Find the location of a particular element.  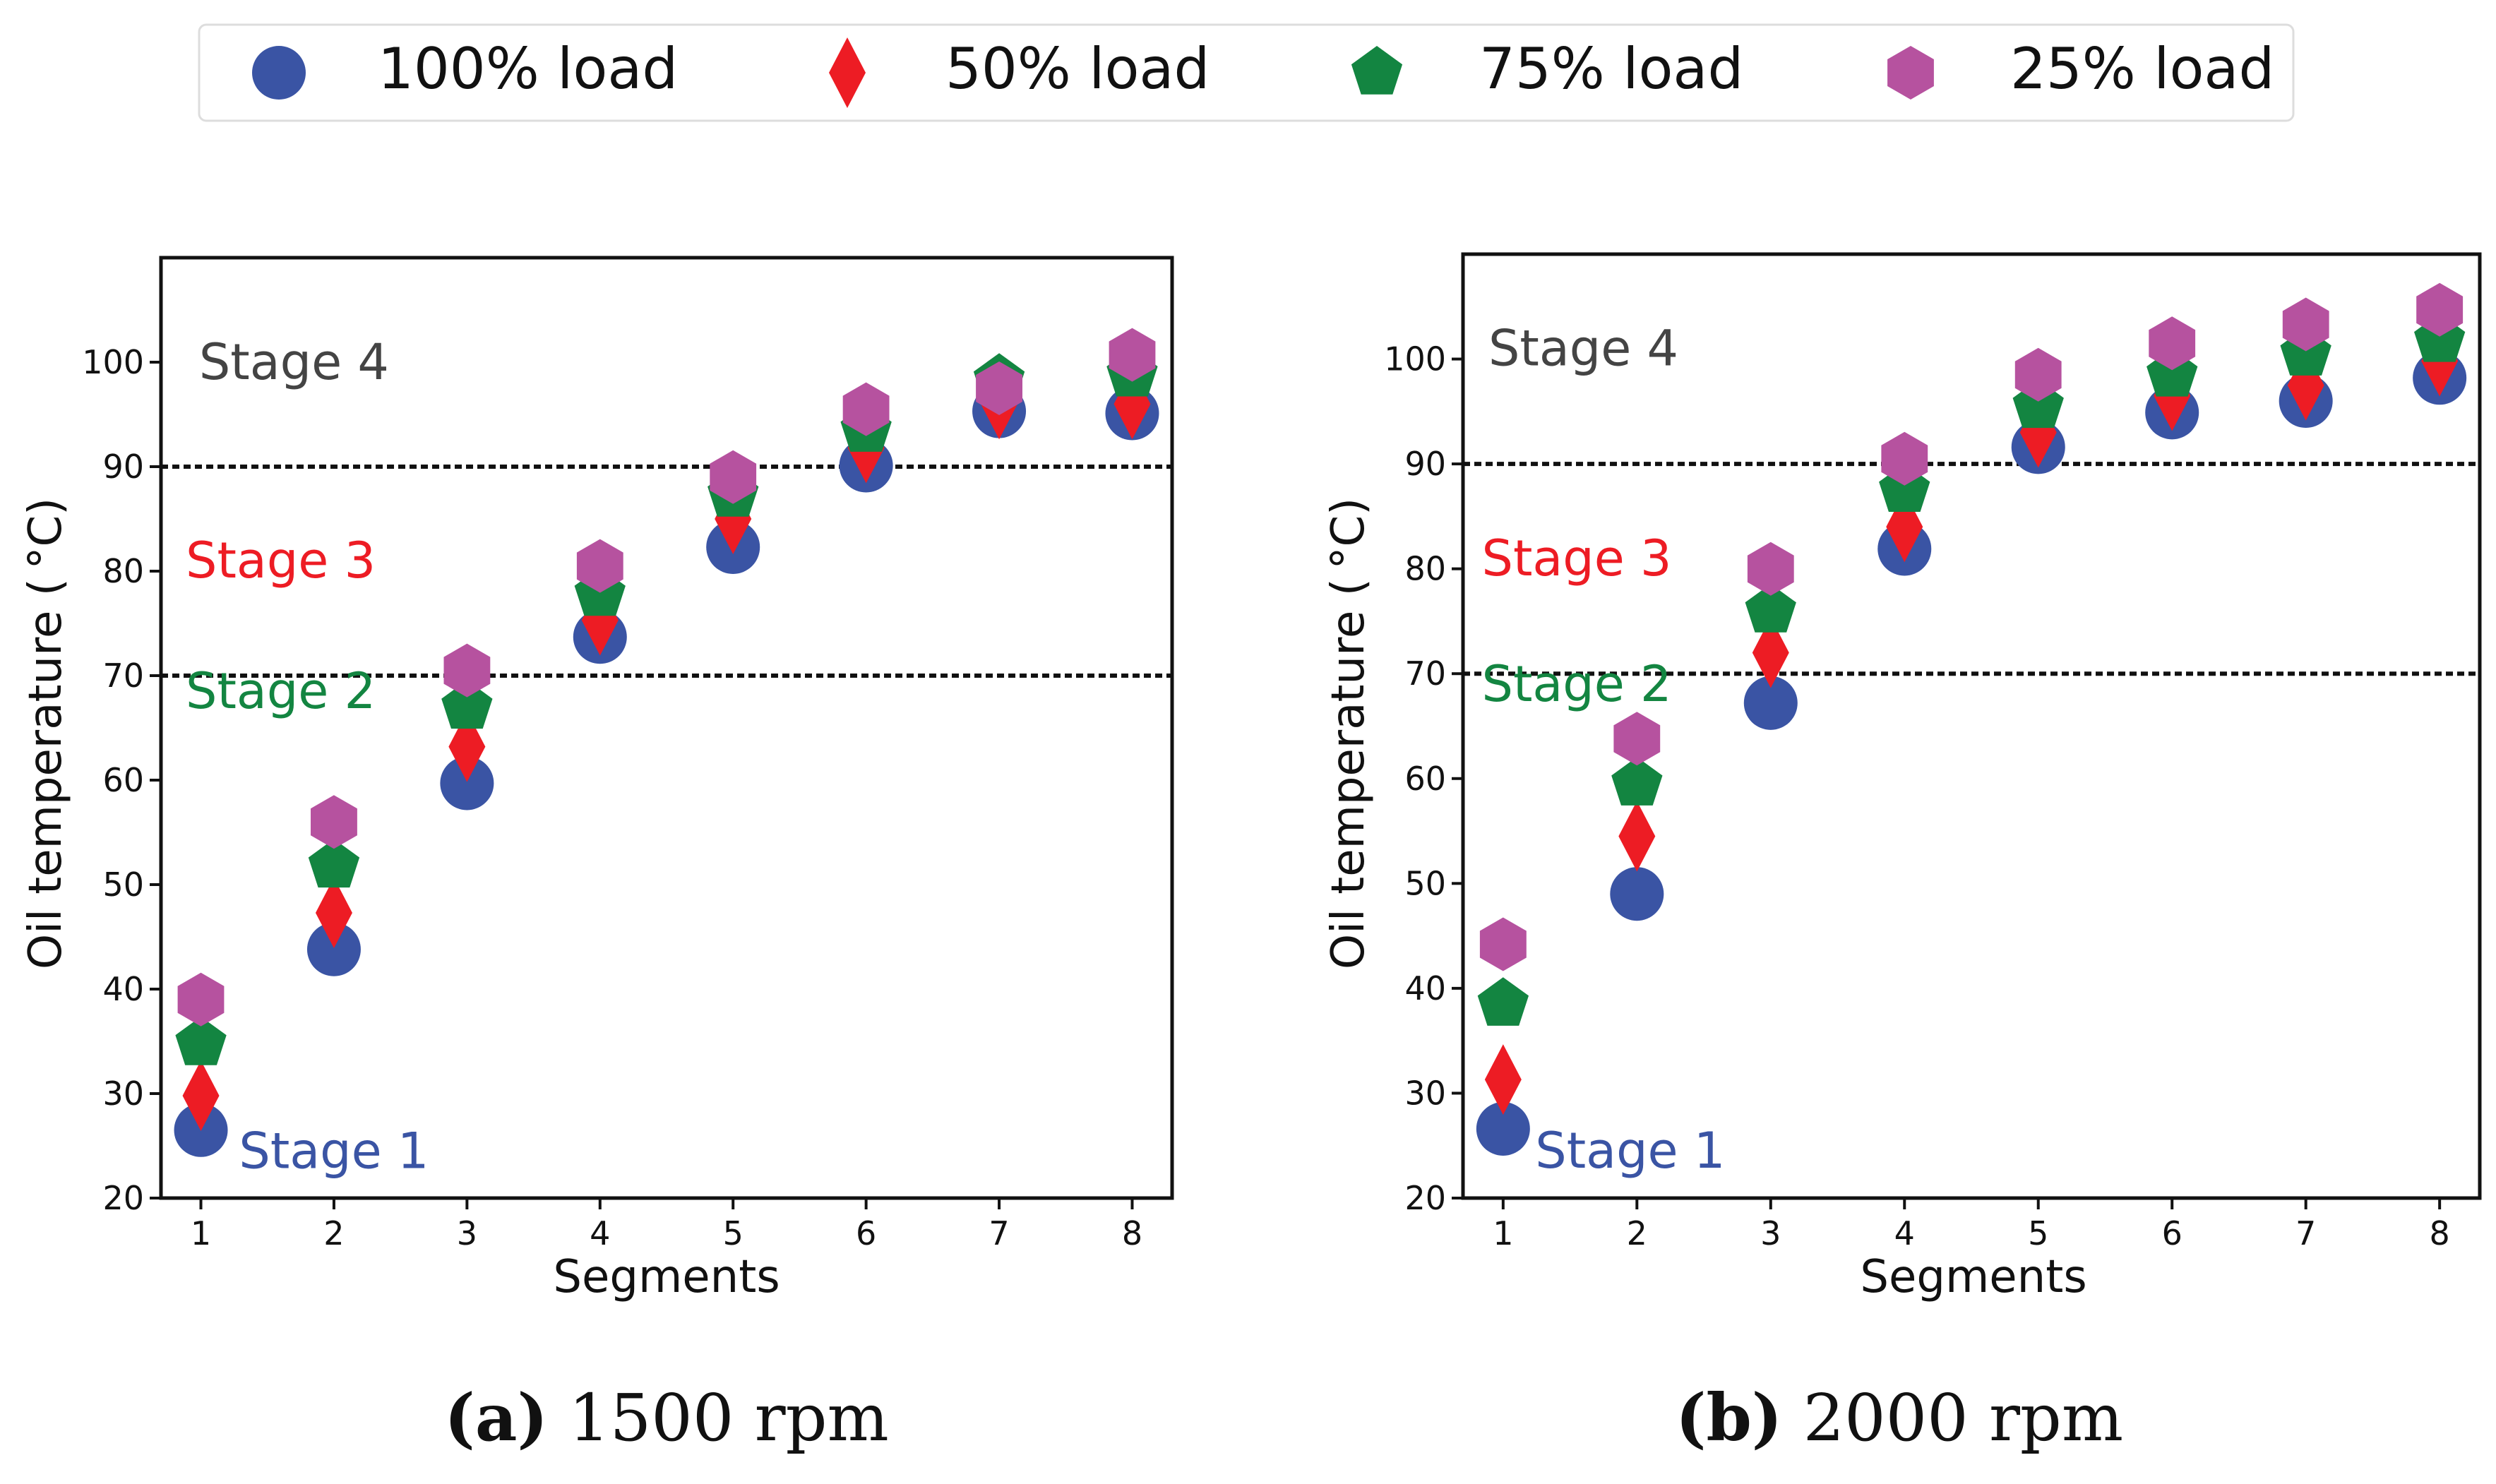

y-tick-label-b: 80 is located at coordinates (1425, 569).